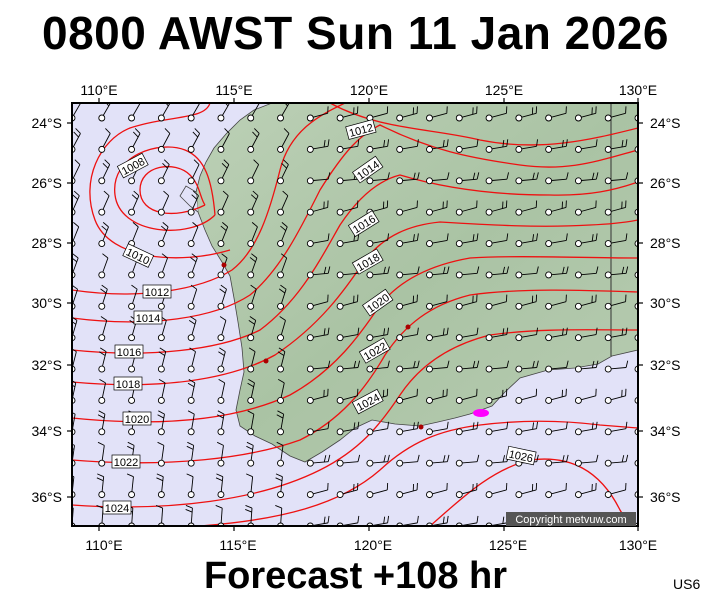 The width and height of the screenshot is (711, 600). What do you see at coordinates (46, 123) in the screenshot?
I see `lat-tick-label: 24°S` at bounding box center [46, 123].